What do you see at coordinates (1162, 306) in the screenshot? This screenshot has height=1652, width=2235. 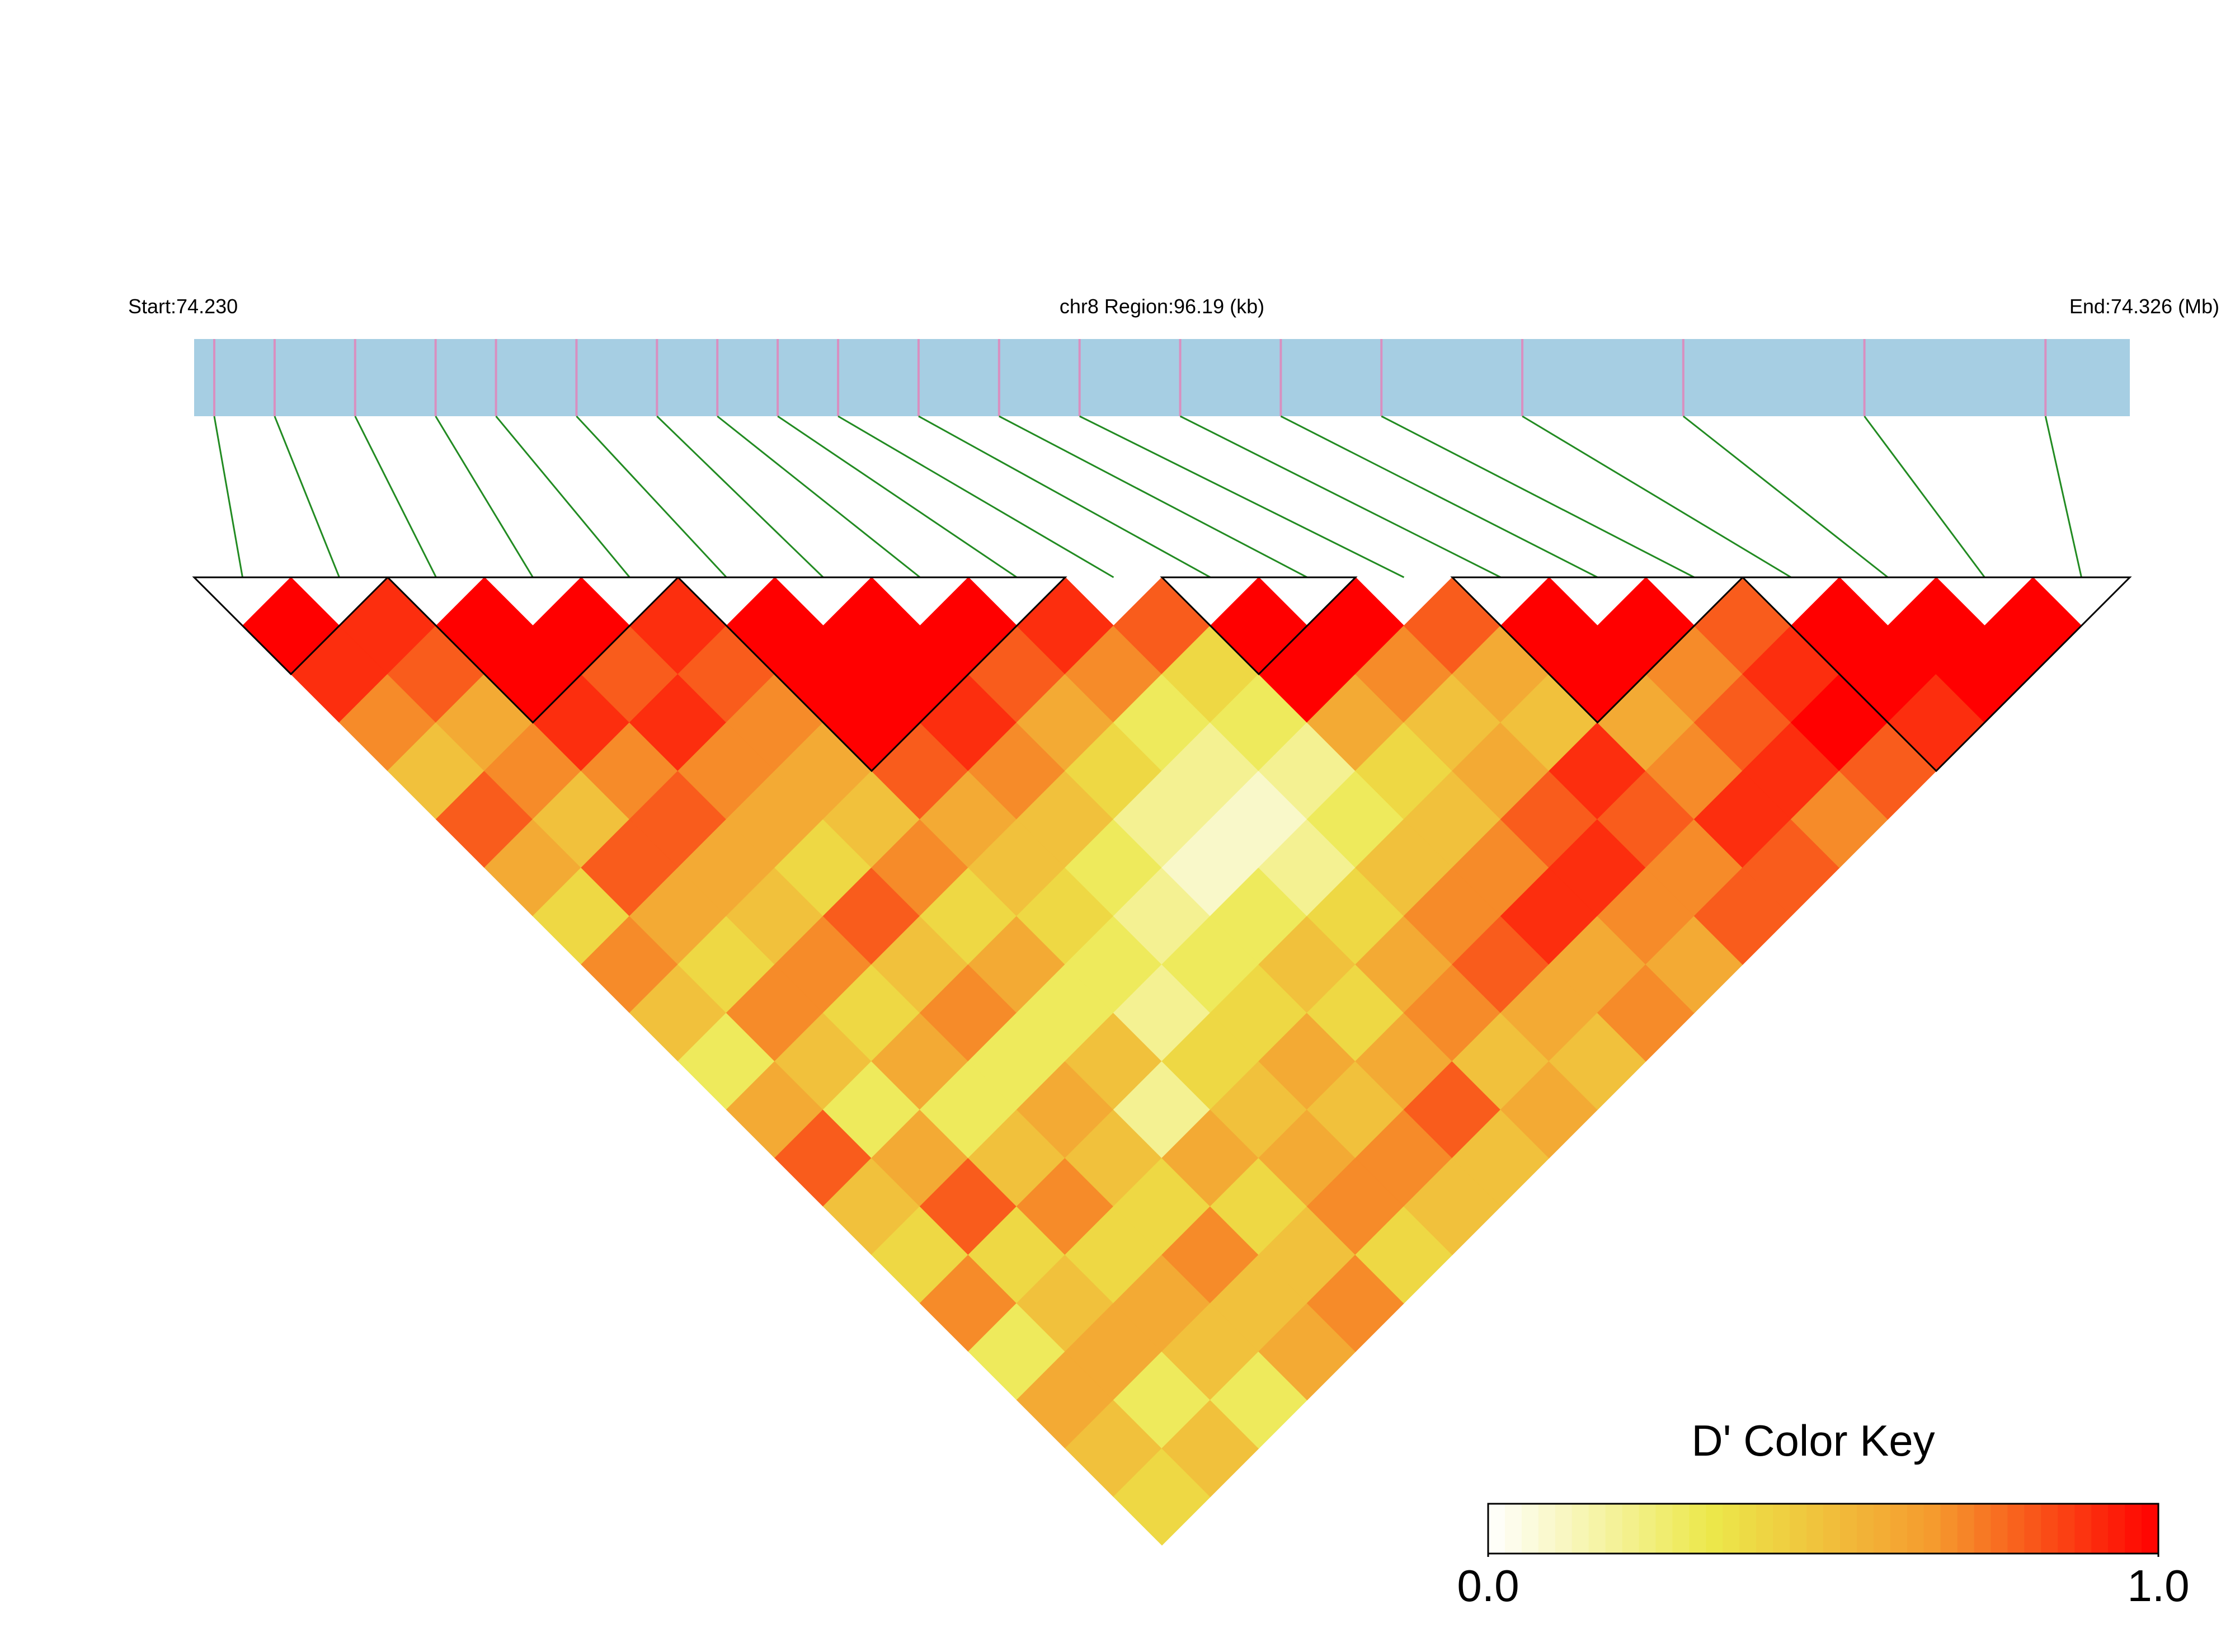 I see `region-label: chr8 Region:96.19 (kb)` at bounding box center [1162, 306].